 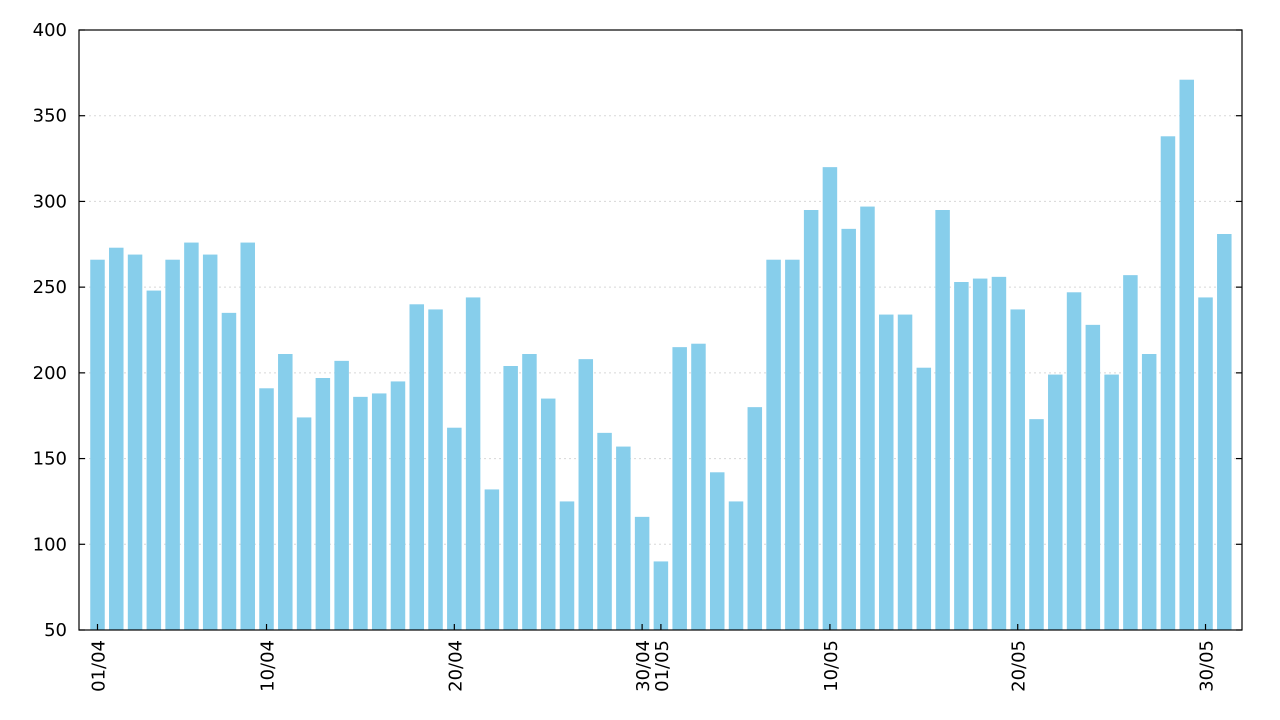 I want to click on y-tick-label: 50, so click(x=55, y=630).